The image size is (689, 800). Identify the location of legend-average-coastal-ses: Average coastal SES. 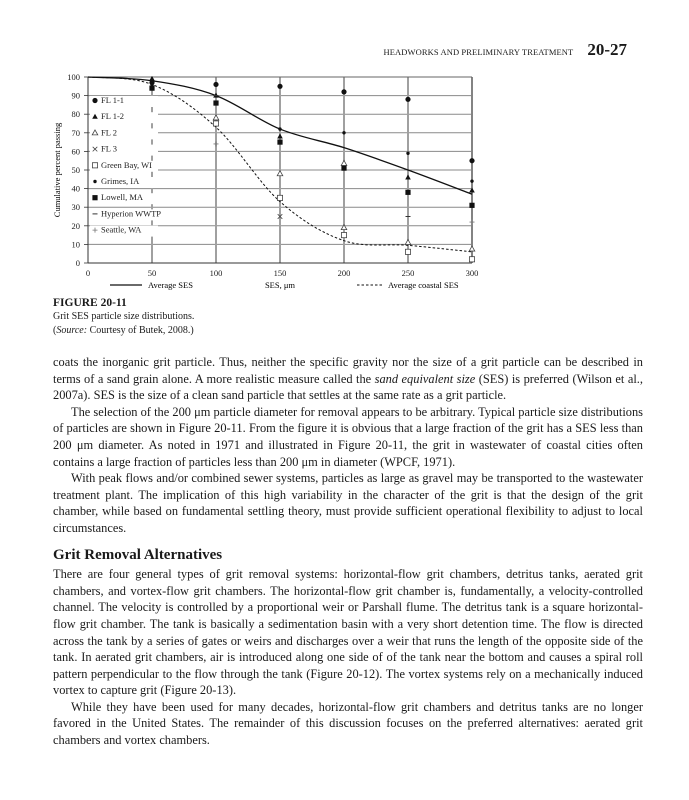
(423, 285).